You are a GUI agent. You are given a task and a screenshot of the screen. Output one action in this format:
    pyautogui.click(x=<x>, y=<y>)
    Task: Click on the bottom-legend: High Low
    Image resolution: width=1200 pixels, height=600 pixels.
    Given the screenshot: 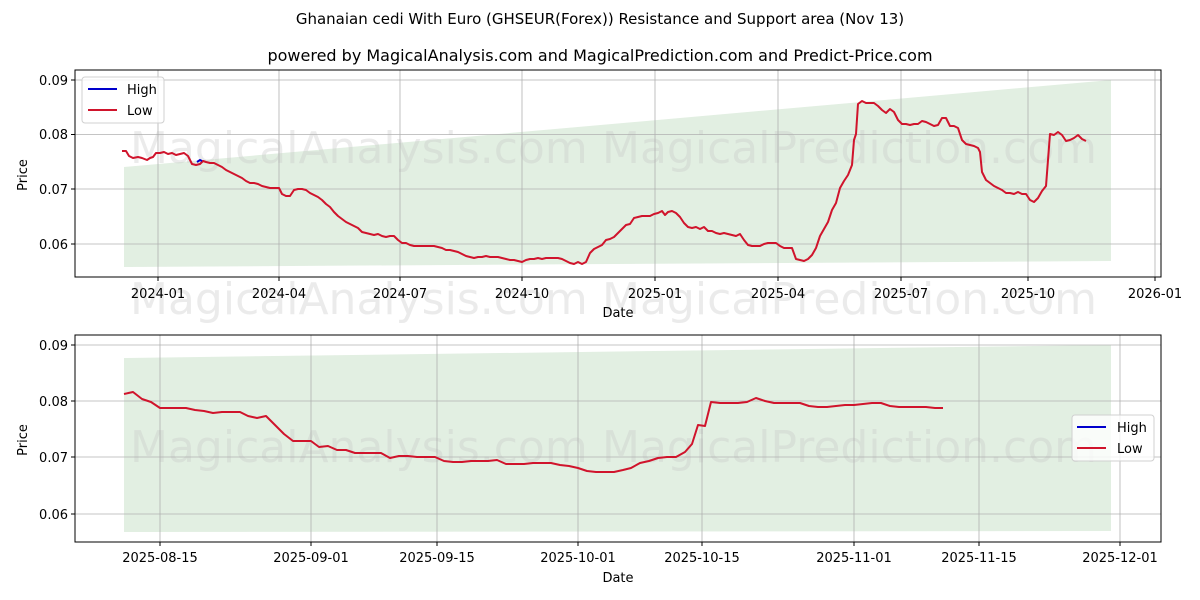 What is the action you would take?
    pyautogui.click(x=1113, y=438)
    